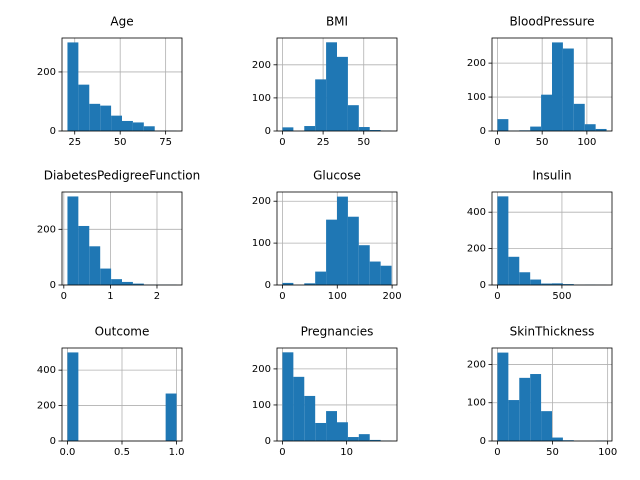  Describe the element at coordinates (551, 22) in the screenshot. I see `subplot-title: BloodPressure` at that location.